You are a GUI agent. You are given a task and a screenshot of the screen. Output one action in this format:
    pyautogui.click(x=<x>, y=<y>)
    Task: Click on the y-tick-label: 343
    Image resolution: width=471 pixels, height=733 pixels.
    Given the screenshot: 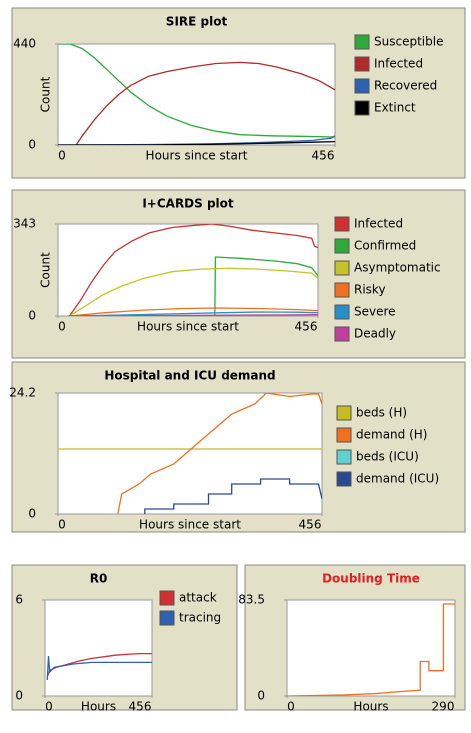 What is the action you would take?
    pyautogui.click(x=24, y=224)
    